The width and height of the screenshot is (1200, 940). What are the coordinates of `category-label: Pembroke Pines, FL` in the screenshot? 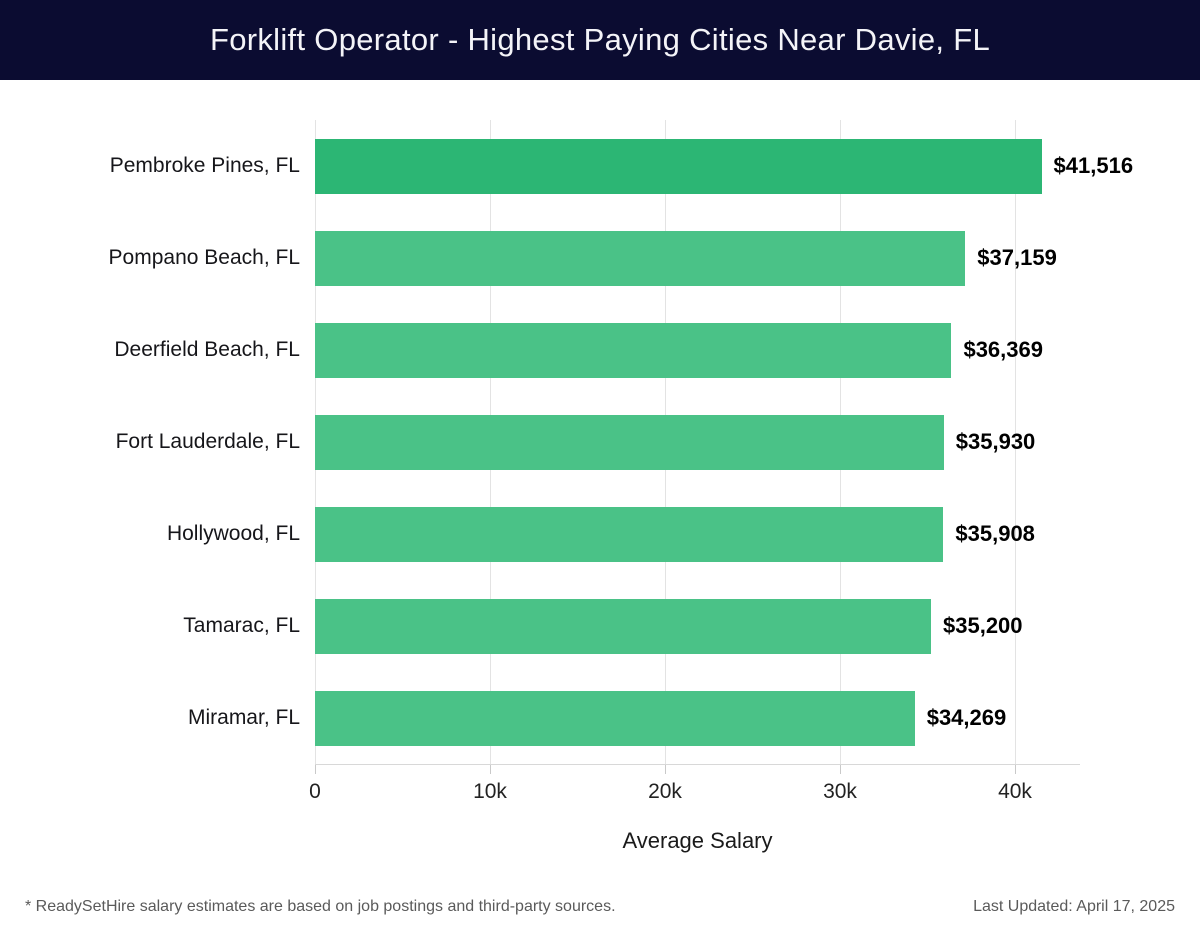 It's located at (204, 165).